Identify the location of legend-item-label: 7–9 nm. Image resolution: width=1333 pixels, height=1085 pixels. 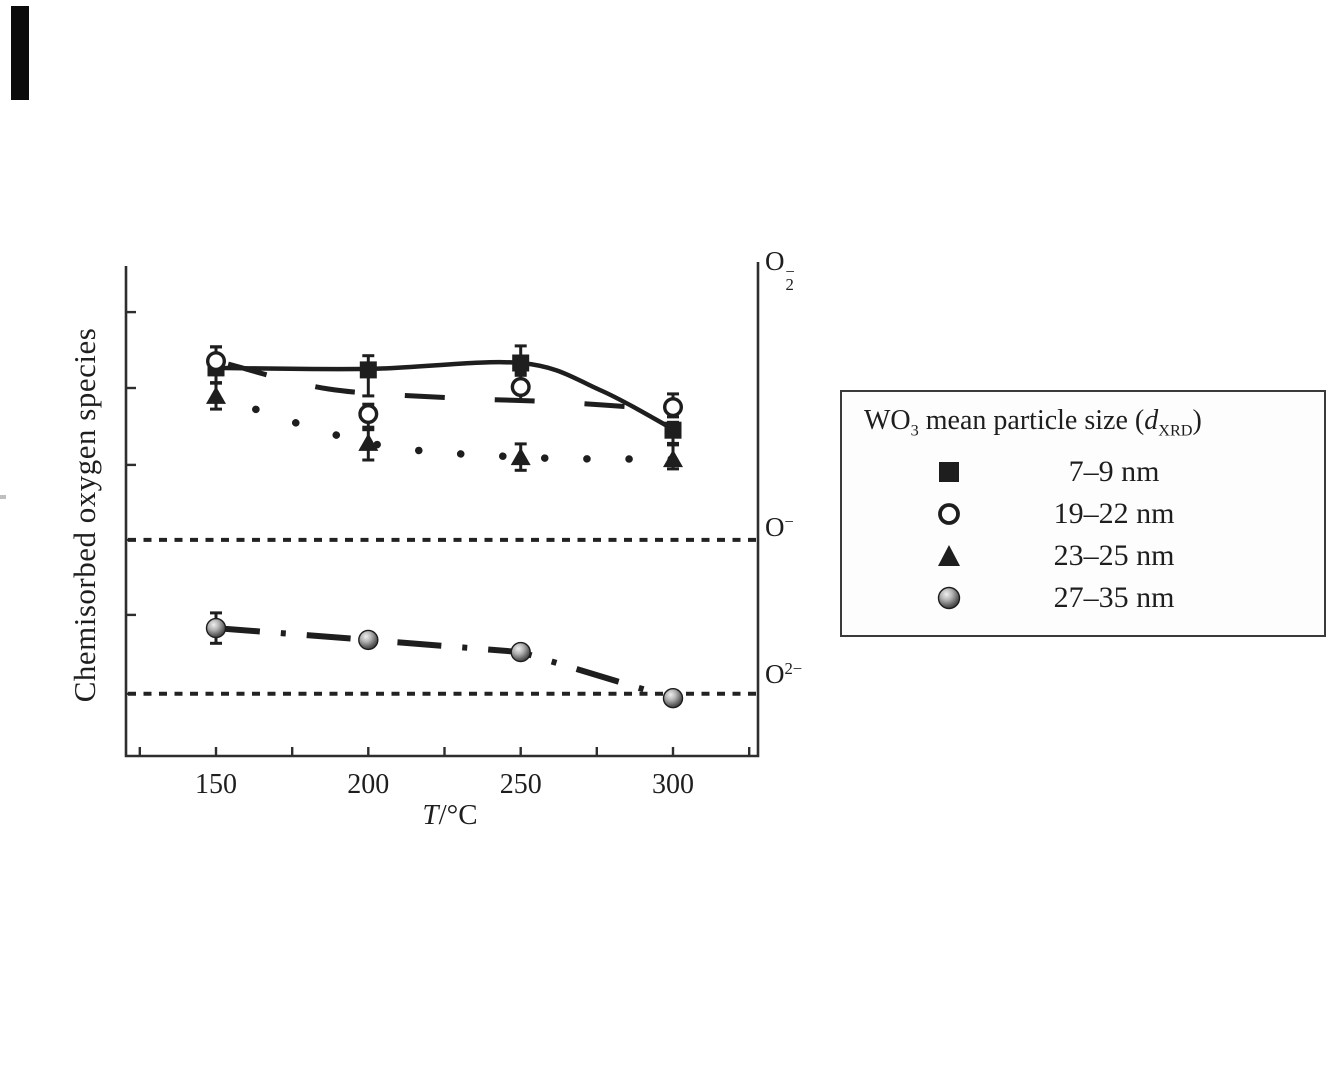
(1114, 471).